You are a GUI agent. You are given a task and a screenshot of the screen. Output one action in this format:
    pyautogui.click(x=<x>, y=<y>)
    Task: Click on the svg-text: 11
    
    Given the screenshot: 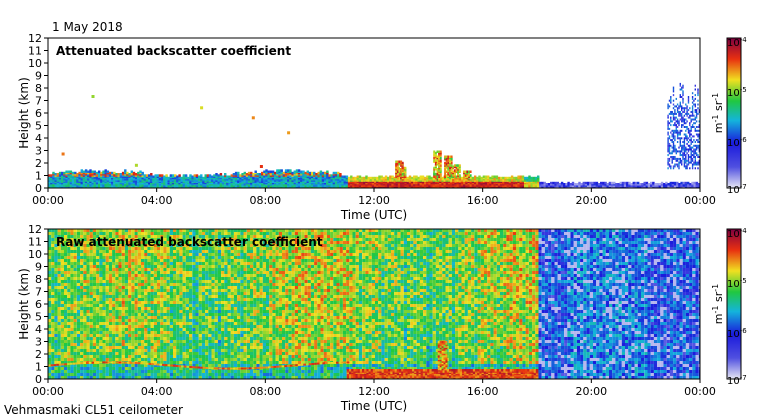 What is the action you would take?
    pyautogui.click(x=35, y=51)
    